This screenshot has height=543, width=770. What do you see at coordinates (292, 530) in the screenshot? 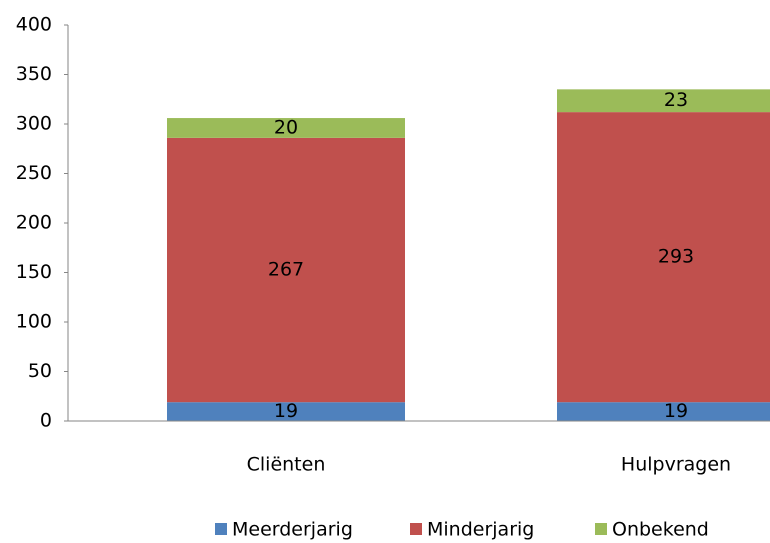
I see `legend-label: Meerderjarig` at bounding box center [292, 530].